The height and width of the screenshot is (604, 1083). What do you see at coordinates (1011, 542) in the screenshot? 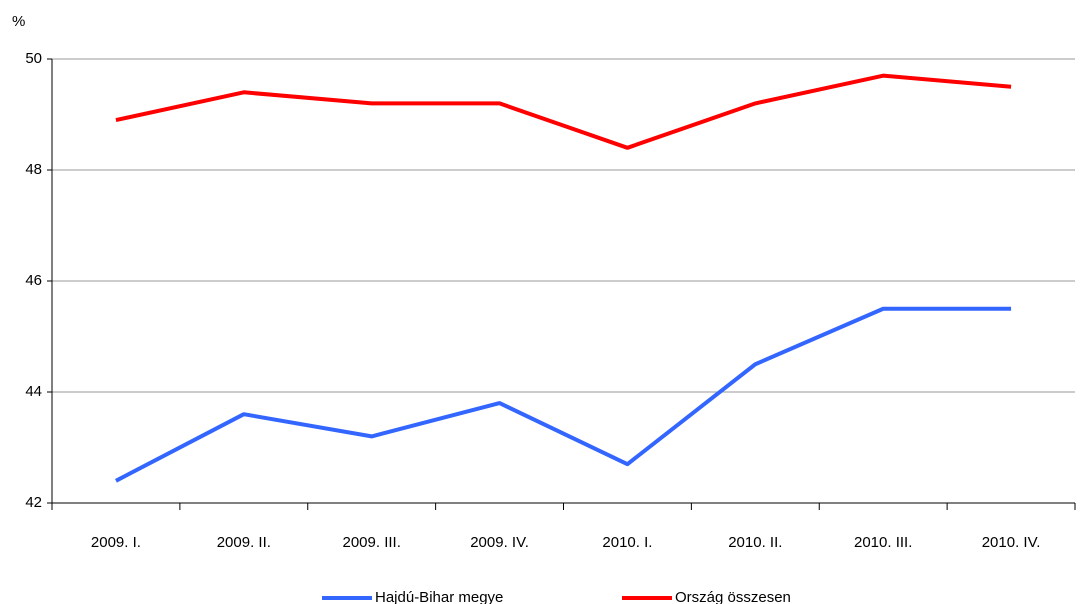
I see `x-tick-label: 2010. IV.` at bounding box center [1011, 542].